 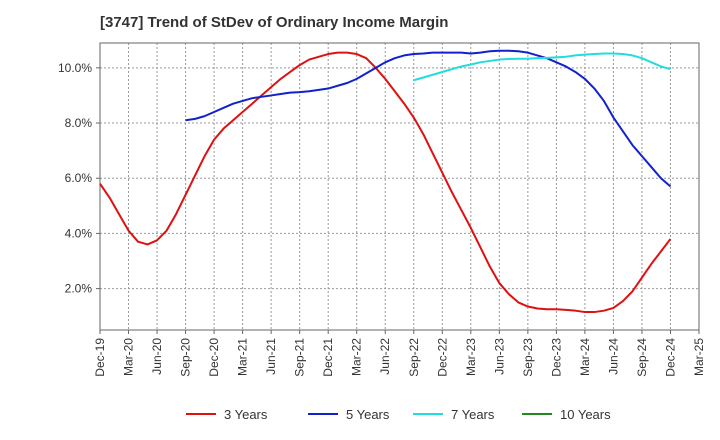 I want to click on x-tick-label: Jun-24, so click(x=613, y=356).